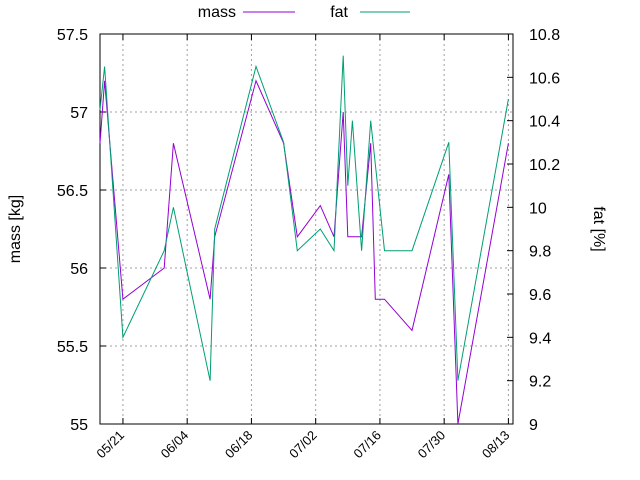 This screenshot has height=480, width=640. Describe the element at coordinates (540, 252) in the screenshot. I see `y2-tick-label: 9.8` at that location.